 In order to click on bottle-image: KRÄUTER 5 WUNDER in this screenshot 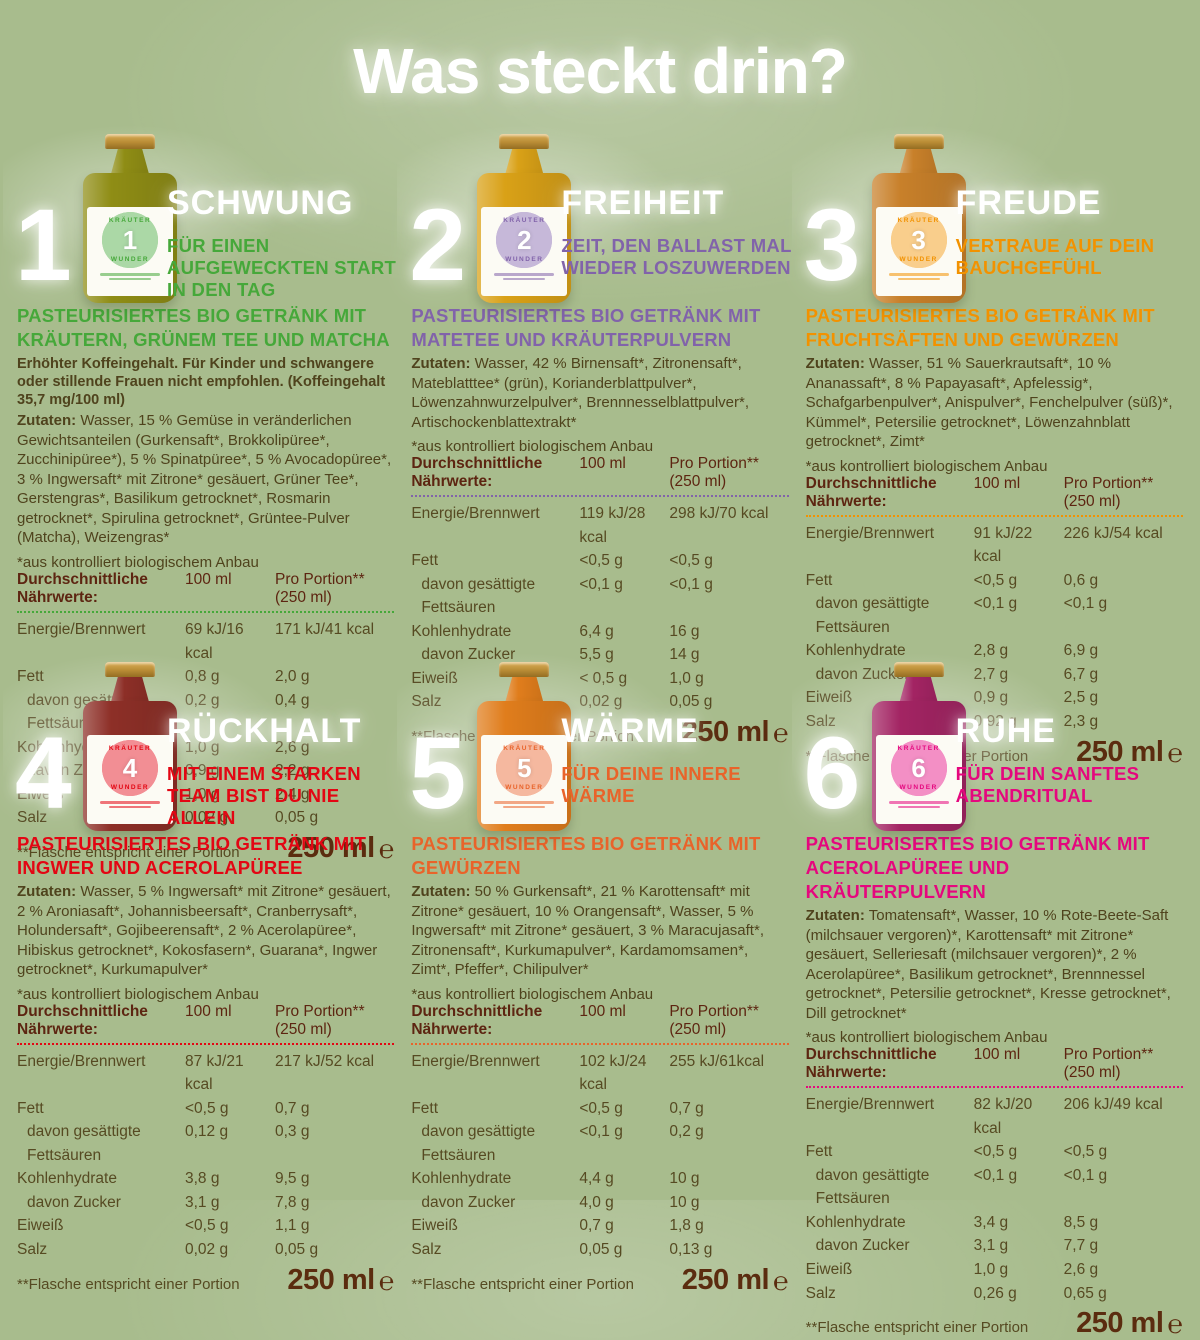, I will do `click(524, 746)`.